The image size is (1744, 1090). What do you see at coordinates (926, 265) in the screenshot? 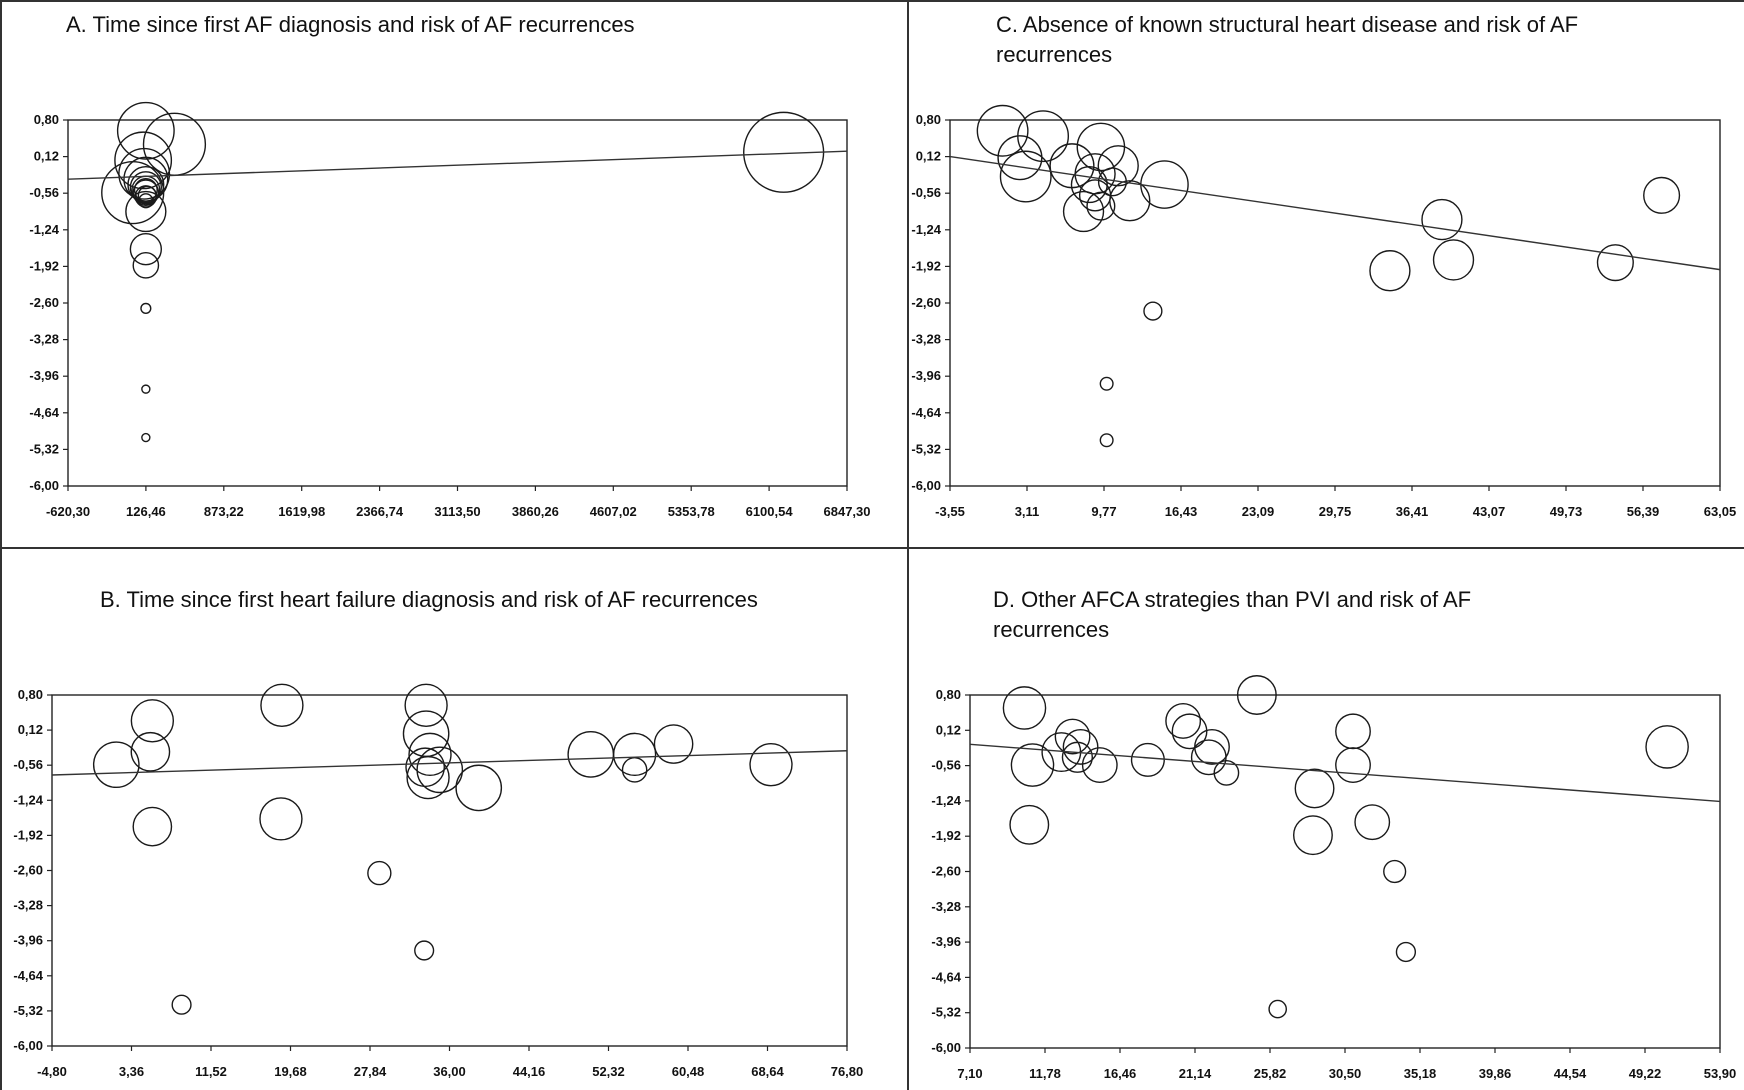
I see `chart-c-ytick-label: -1,92` at bounding box center [926, 265].